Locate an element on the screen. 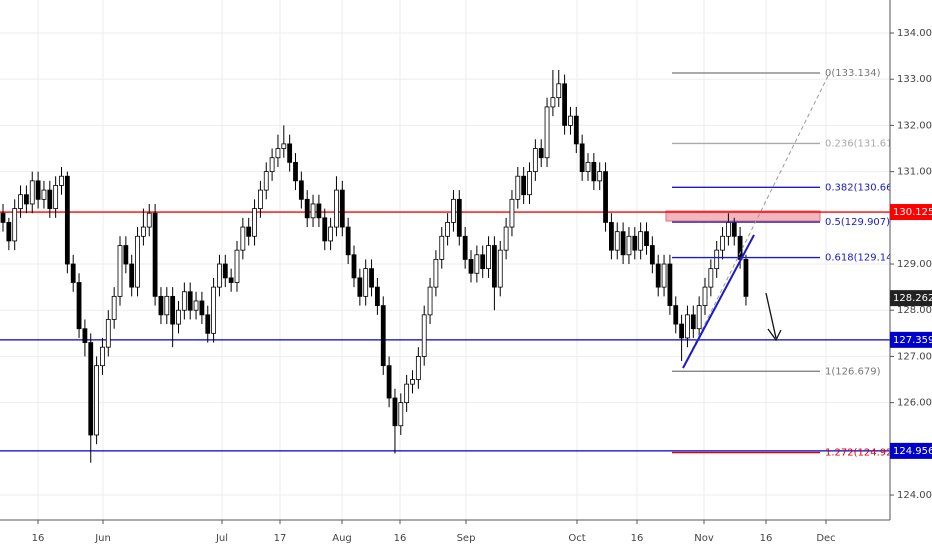  arrow is located at coordinates (771, 315).